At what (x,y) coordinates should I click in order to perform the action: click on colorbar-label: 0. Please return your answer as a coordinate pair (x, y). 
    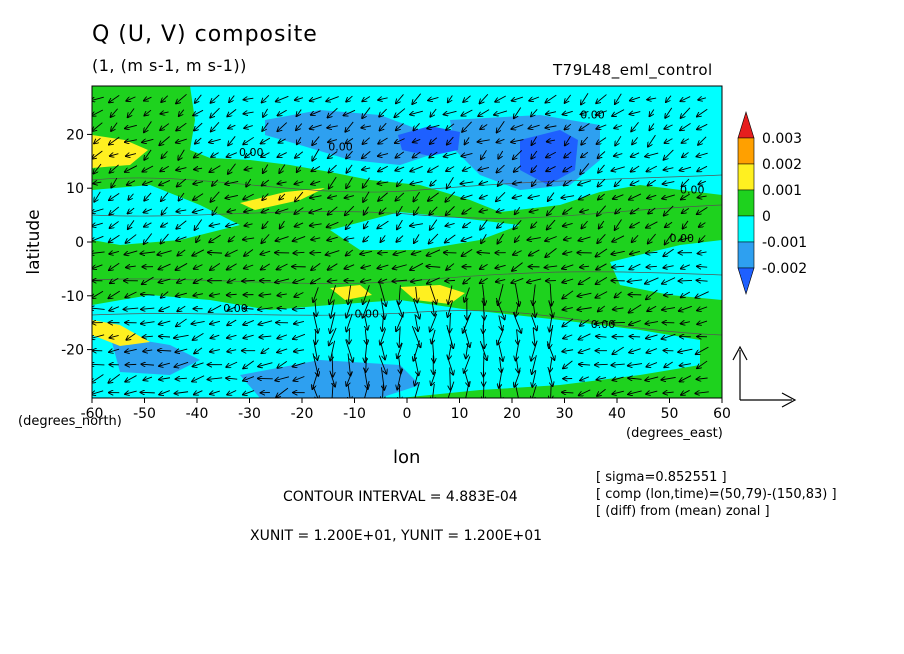
    Looking at the image, I should click on (766, 217).